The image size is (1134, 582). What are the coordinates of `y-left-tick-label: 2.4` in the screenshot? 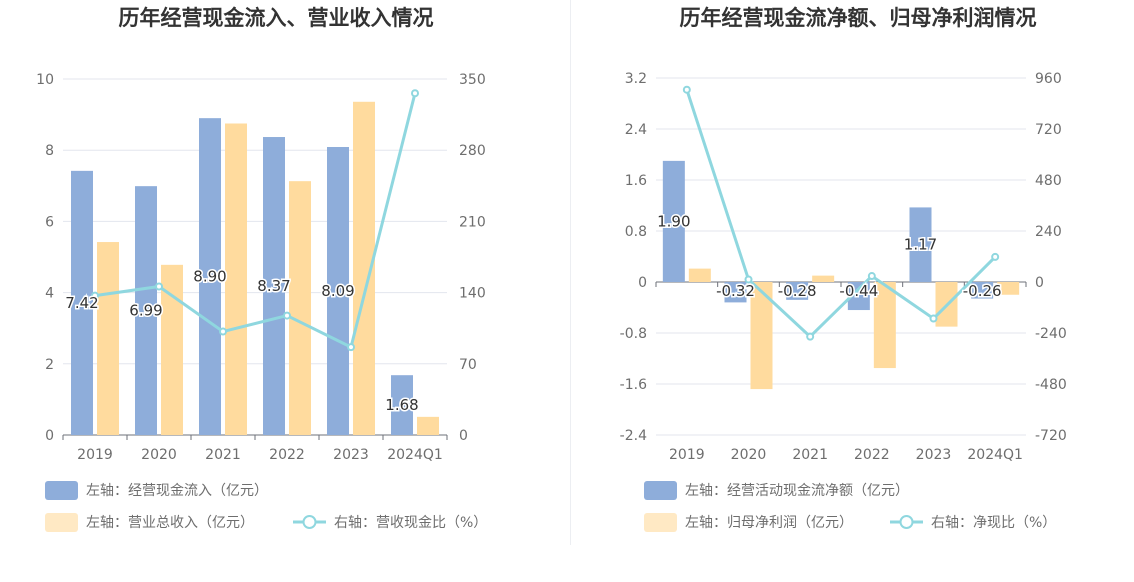 It's located at (636, 130).